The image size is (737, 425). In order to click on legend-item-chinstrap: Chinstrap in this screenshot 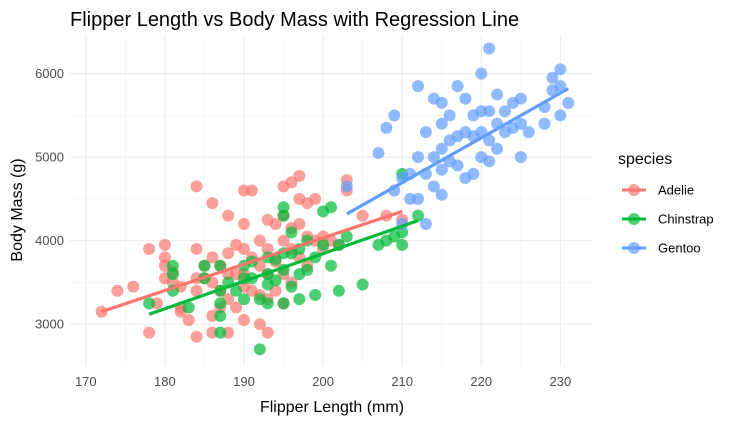, I will do `click(668, 219)`.